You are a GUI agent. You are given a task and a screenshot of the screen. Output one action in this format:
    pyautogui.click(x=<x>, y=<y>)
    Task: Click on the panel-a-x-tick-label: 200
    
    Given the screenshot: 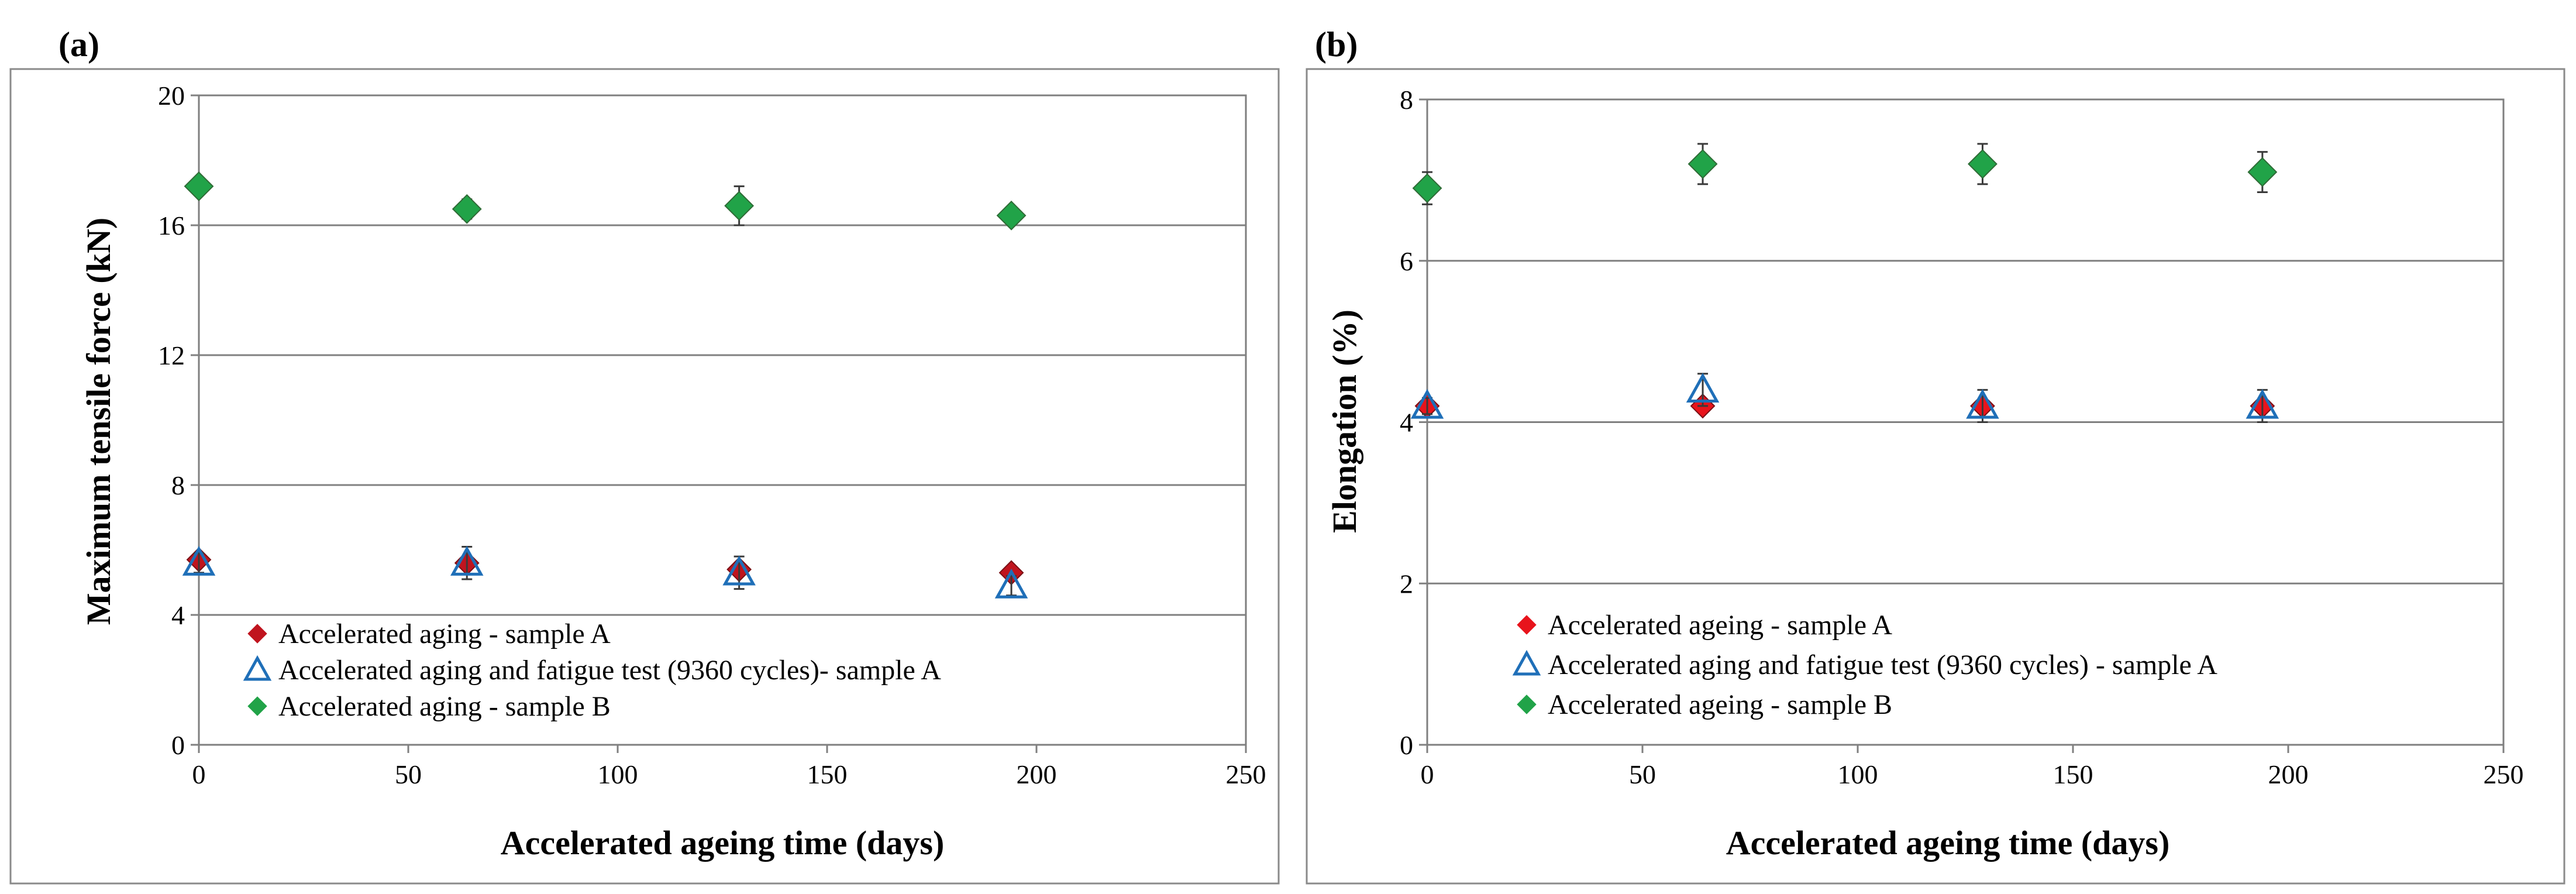 What is the action you would take?
    pyautogui.click(x=1037, y=774)
    